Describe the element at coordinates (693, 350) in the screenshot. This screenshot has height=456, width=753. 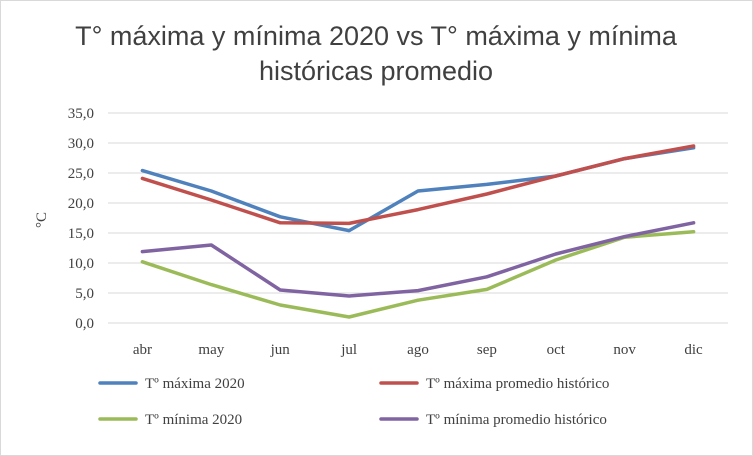
I see `x-tick-label: dic` at that location.